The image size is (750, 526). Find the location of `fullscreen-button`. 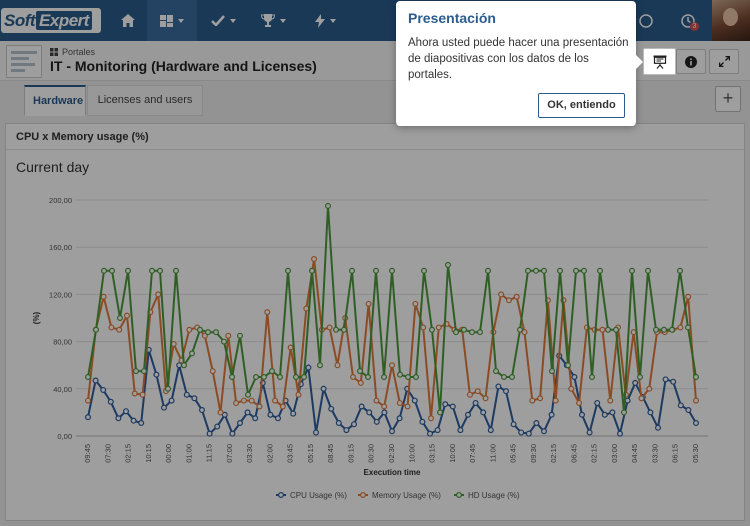

fullscreen-button is located at coordinates (724, 61).